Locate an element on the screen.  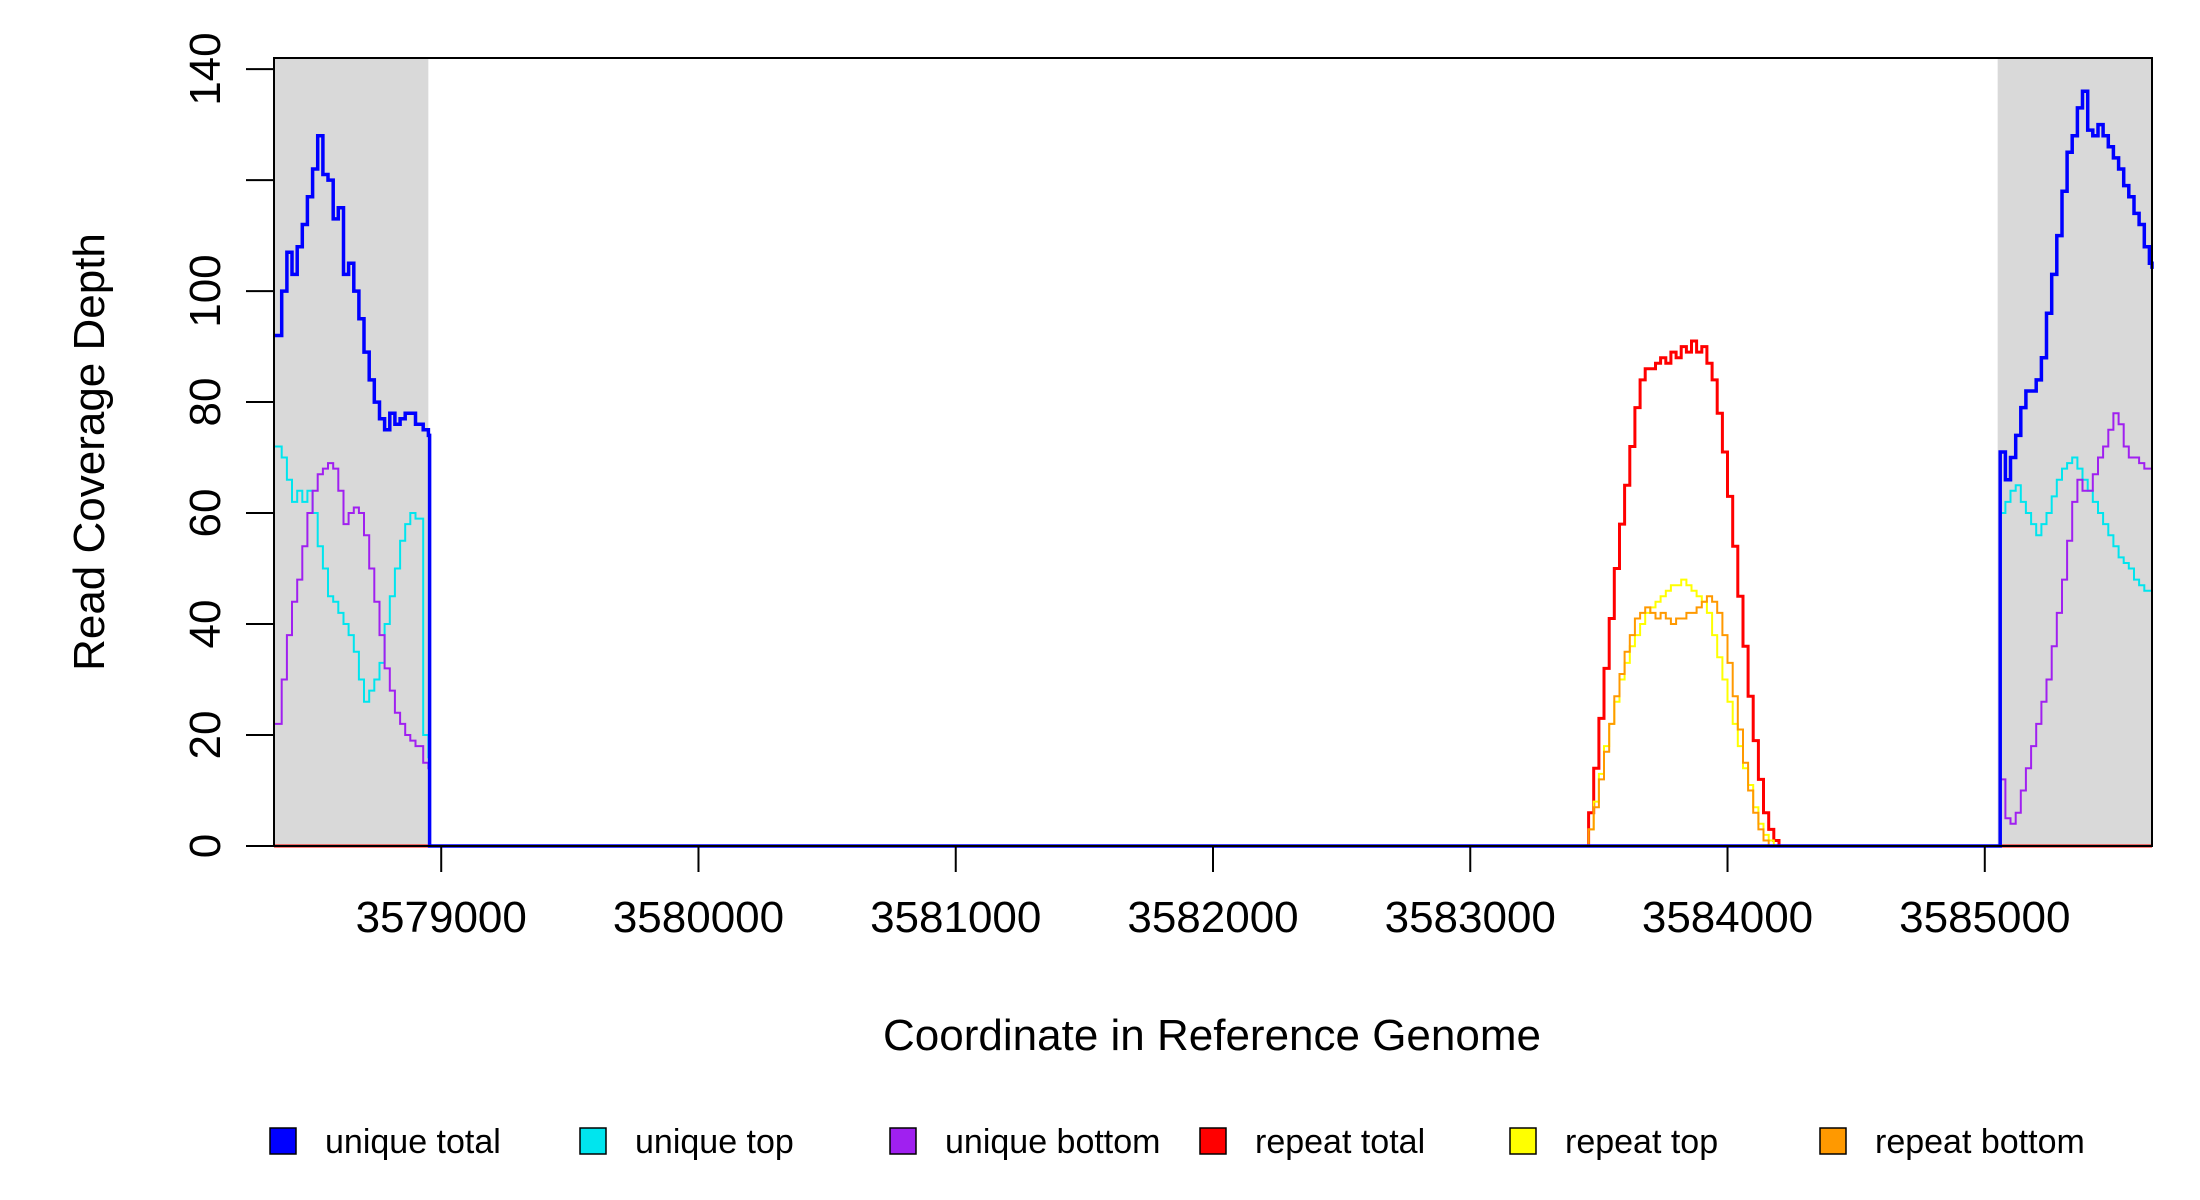
y-tick-label: 40 is located at coordinates (205, 624).